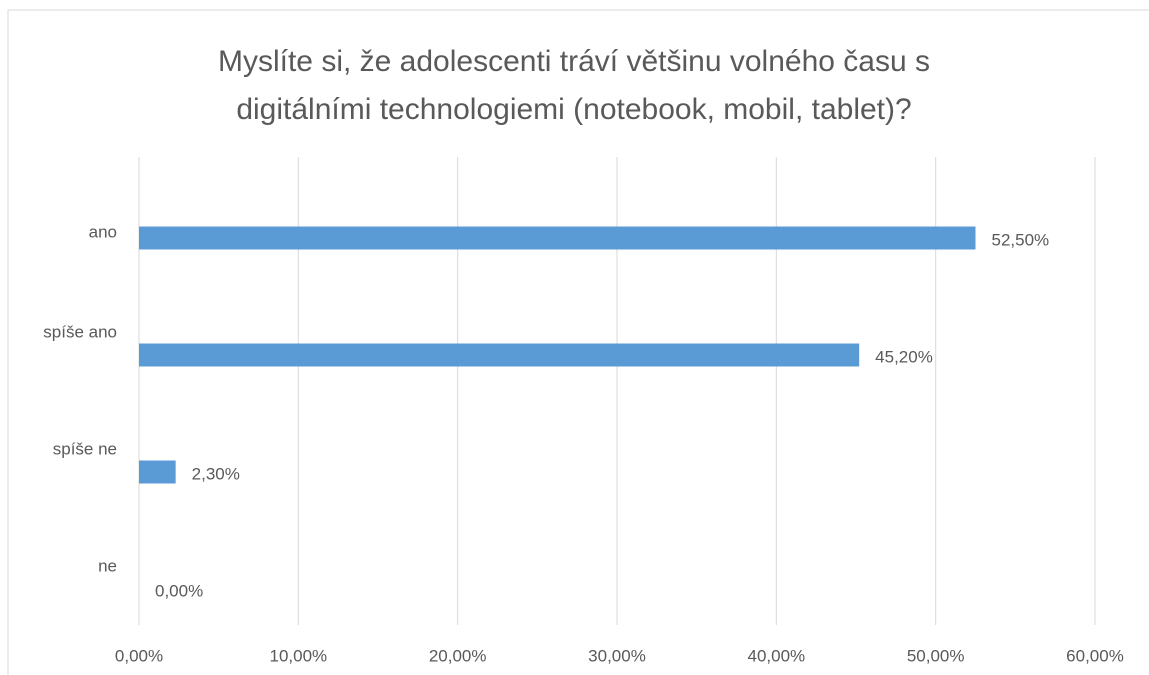  What do you see at coordinates (298, 655) in the screenshot?
I see `x-tick-label: 10,00%` at bounding box center [298, 655].